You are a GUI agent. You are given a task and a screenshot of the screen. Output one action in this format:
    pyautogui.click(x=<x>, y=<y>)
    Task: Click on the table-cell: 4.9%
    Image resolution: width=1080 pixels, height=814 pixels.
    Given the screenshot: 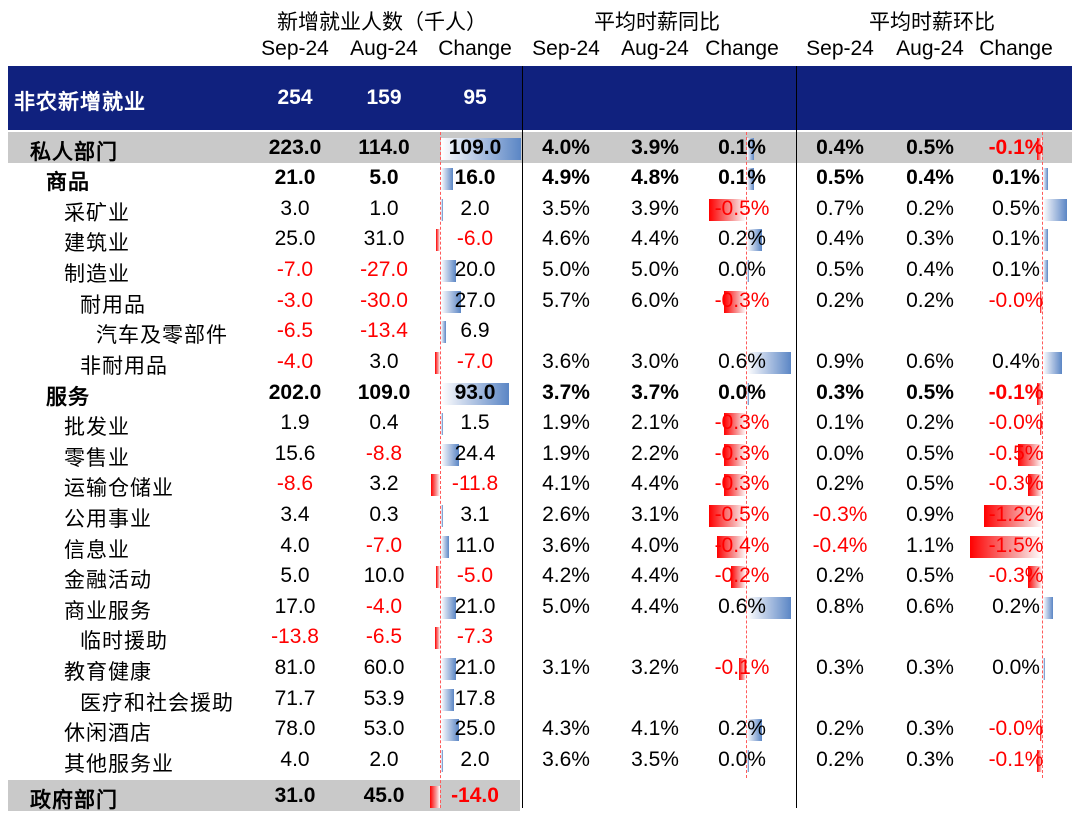 What is the action you would take?
    pyautogui.click(x=566, y=177)
    